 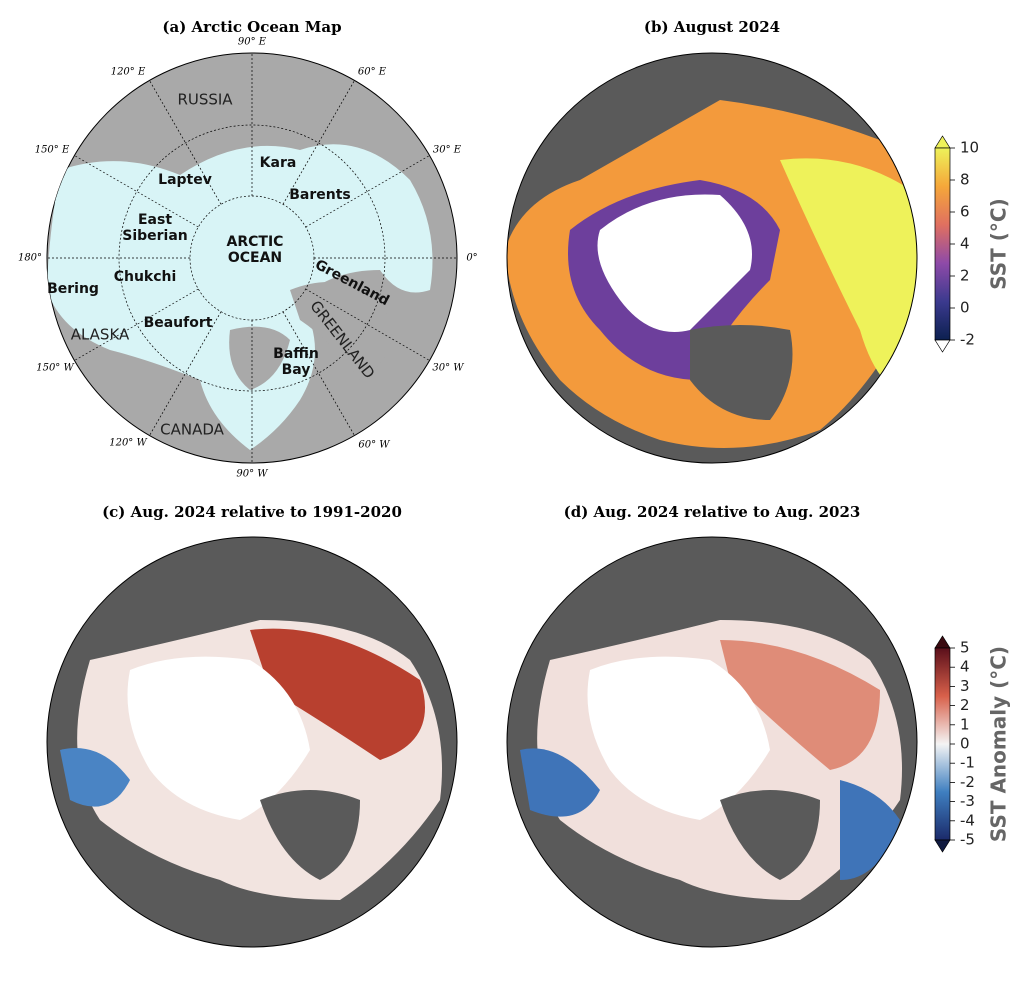 What do you see at coordinates (471, 258) in the screenshot?
I see `longitude-label: 0°` at bounding box center [471, 258].